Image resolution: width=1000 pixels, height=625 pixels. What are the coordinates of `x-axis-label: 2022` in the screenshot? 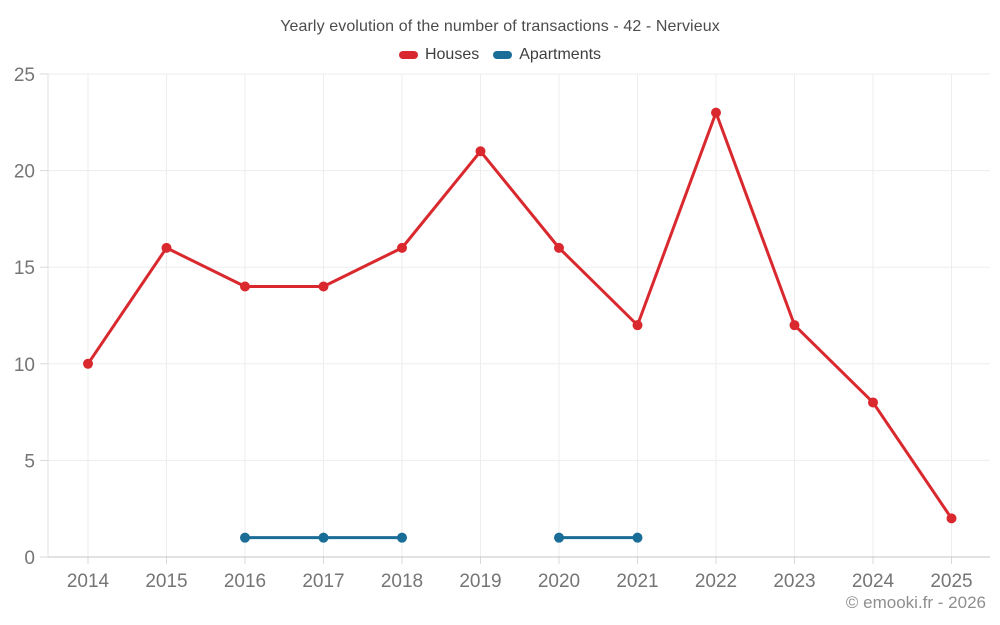 It's located at (716, 581).